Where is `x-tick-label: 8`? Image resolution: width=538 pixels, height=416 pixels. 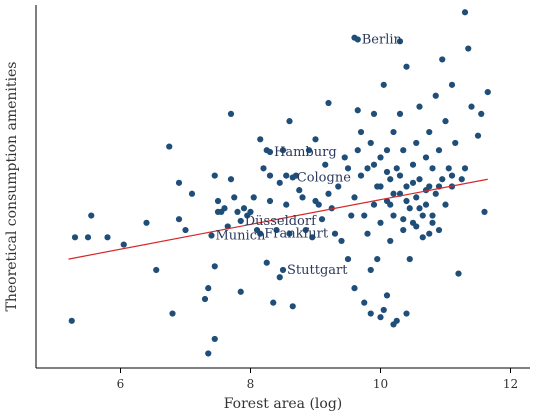 x-tick-label: 8 is located at coordinates (251, 384).